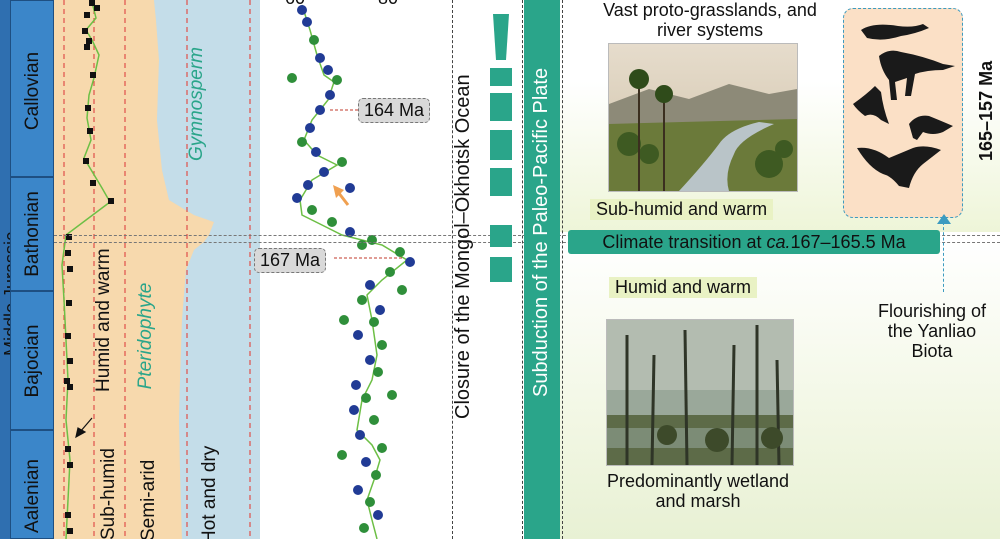 The image size is (1000, 539). Describe the element at coordinates (931, 127) in the screenshot. I see `small-dinosaur-silhouette` at that location.